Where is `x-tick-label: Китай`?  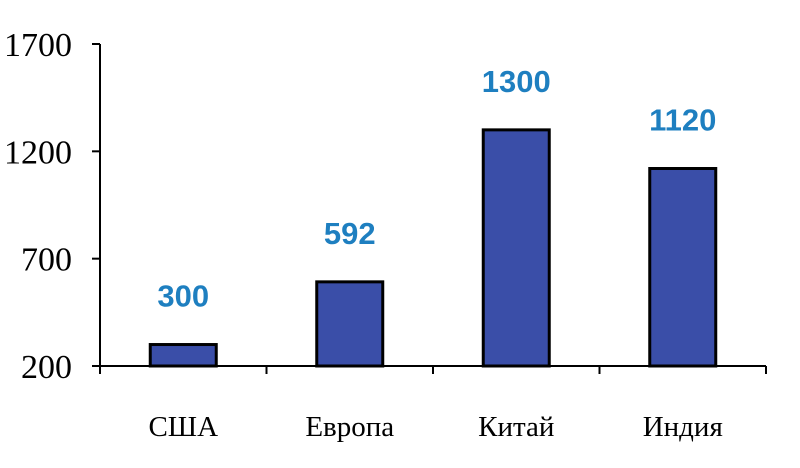
x-tick-label: Китай is located at coordinates (516, 427).